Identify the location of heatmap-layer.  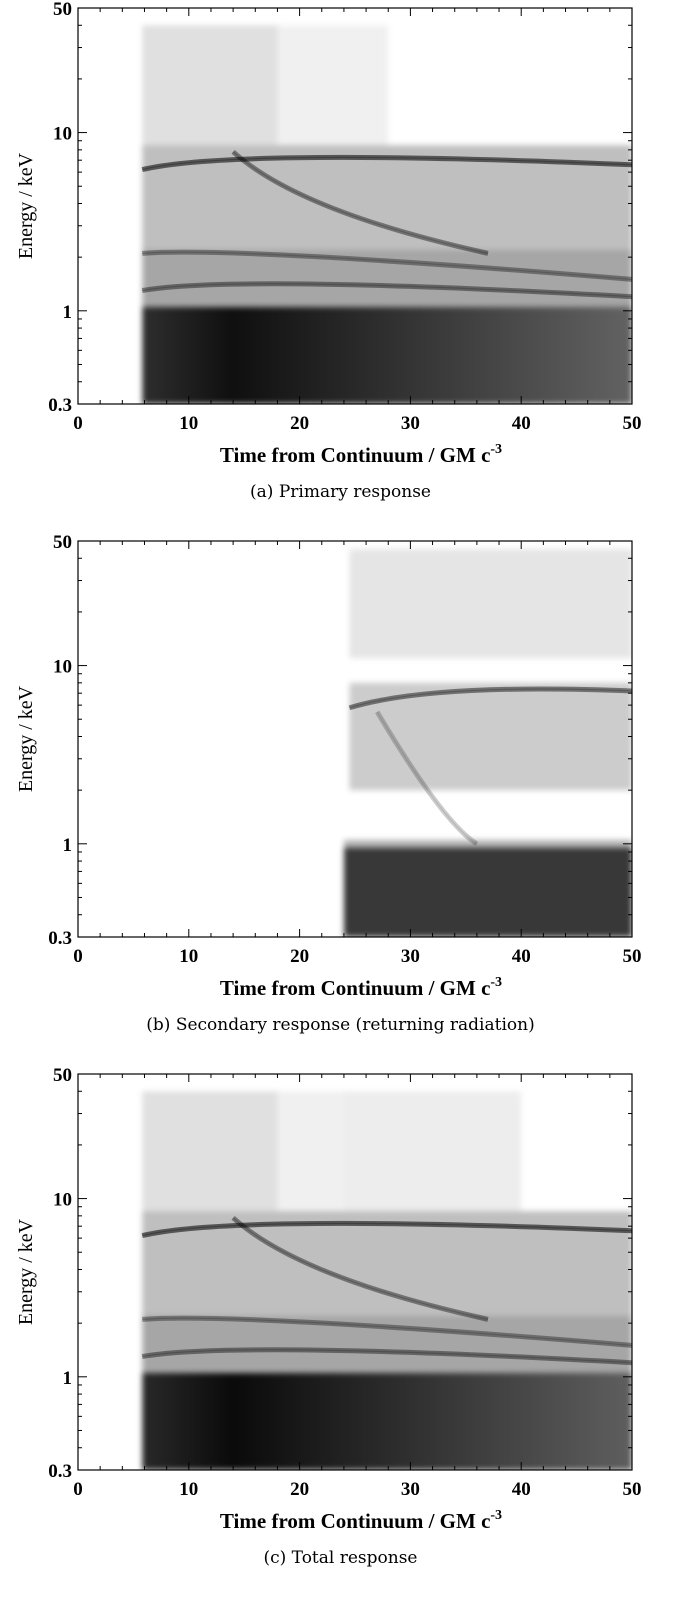
(487, 743).